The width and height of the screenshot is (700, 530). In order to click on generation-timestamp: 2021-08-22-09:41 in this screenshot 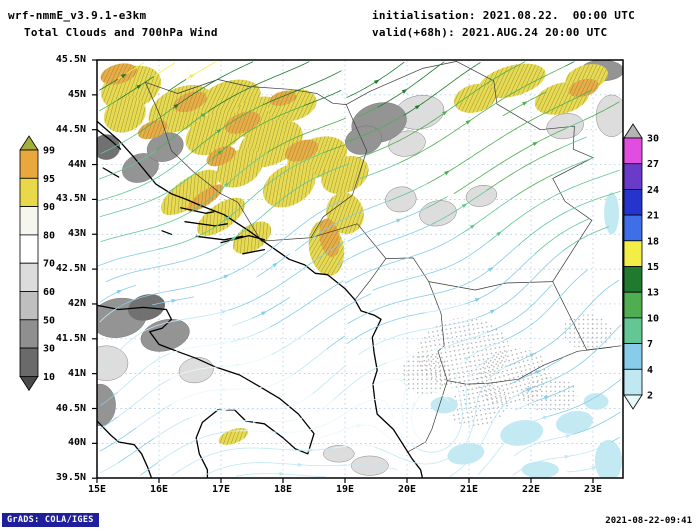, I will do `click(648, 521)`.